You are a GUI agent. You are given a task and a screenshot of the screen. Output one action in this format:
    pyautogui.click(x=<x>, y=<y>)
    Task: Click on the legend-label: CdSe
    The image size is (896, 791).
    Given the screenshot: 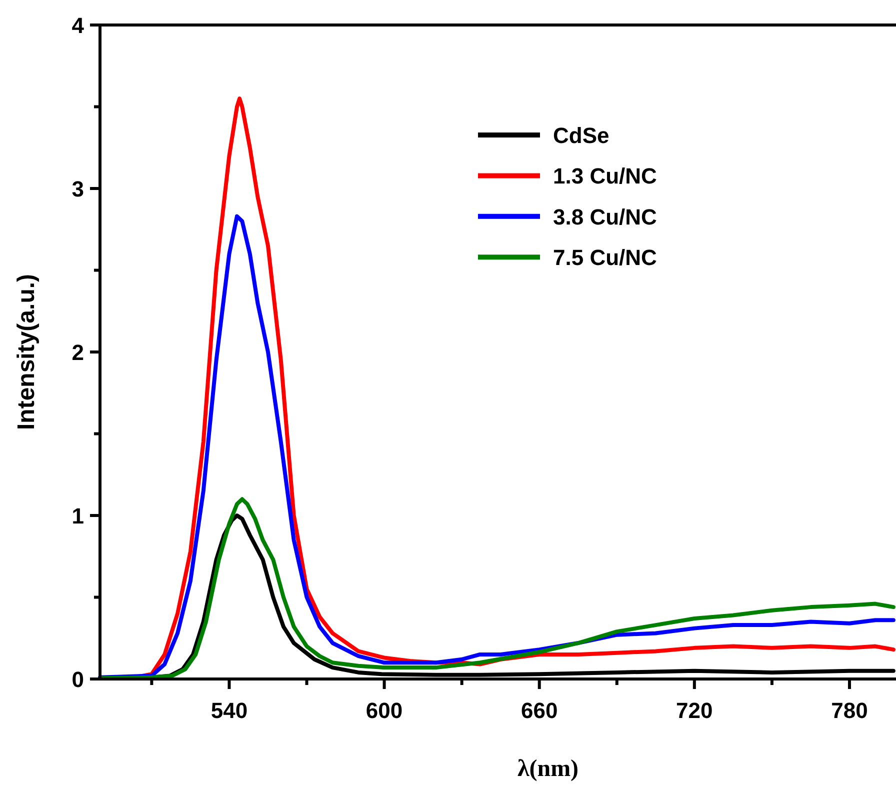 What is the action you would take?
    pyautogui.click(x=581, y=135)
    